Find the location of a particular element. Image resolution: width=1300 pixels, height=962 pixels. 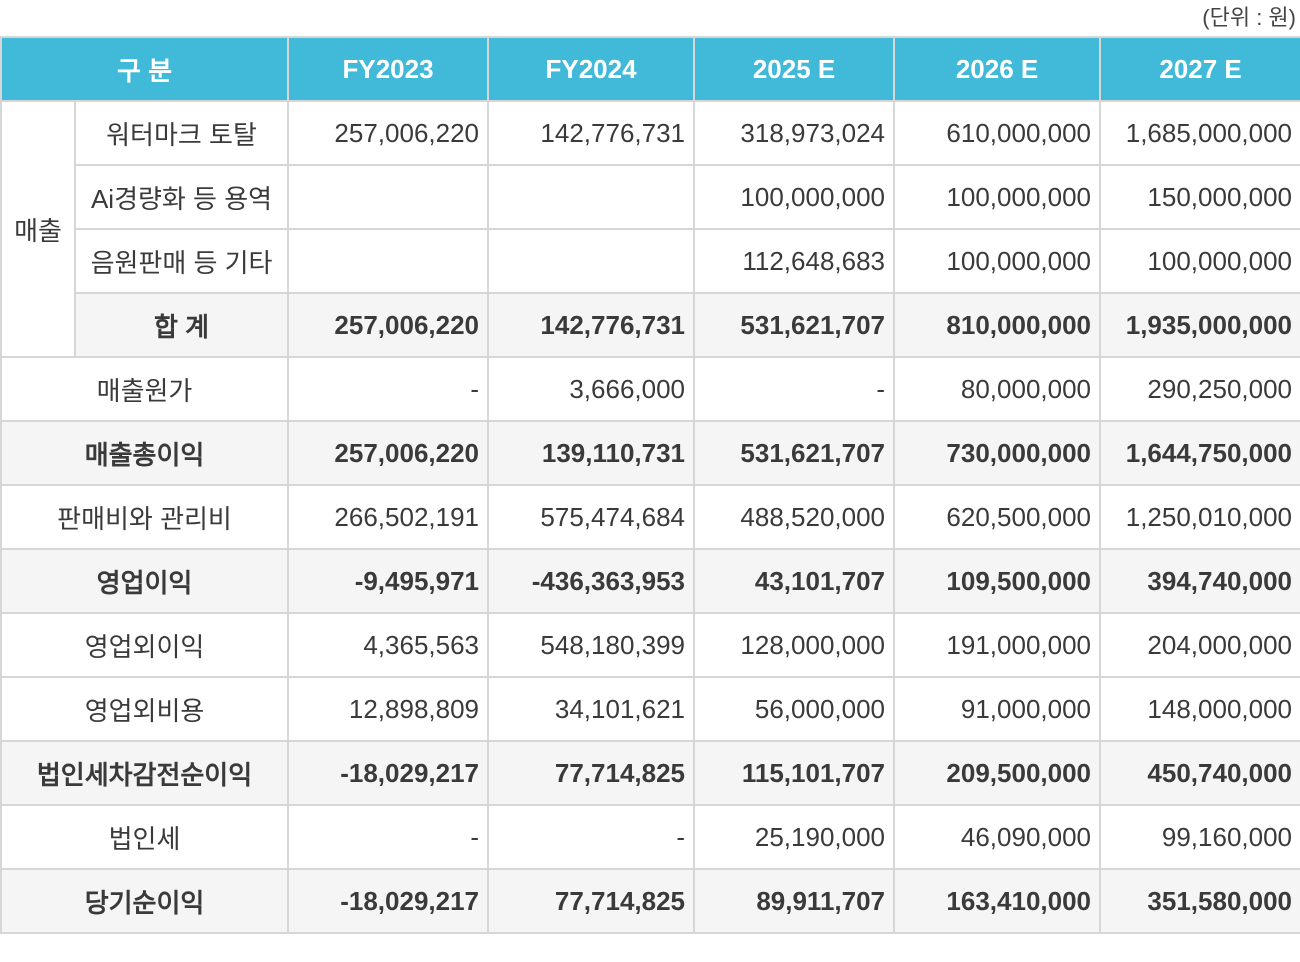

value-cell: 80,000,000 is located at coordinates (997, 389).